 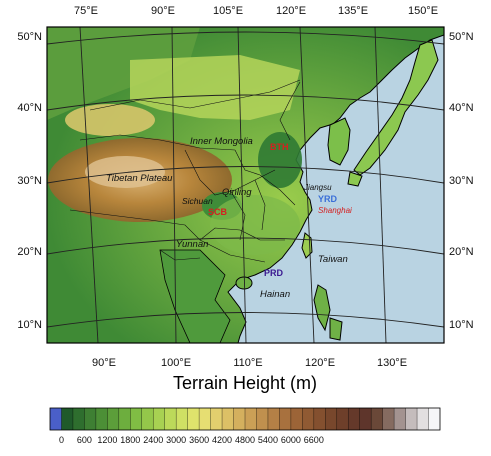 I want to click on colorbar-tick-label: 6000, so click(x=291, y=440).